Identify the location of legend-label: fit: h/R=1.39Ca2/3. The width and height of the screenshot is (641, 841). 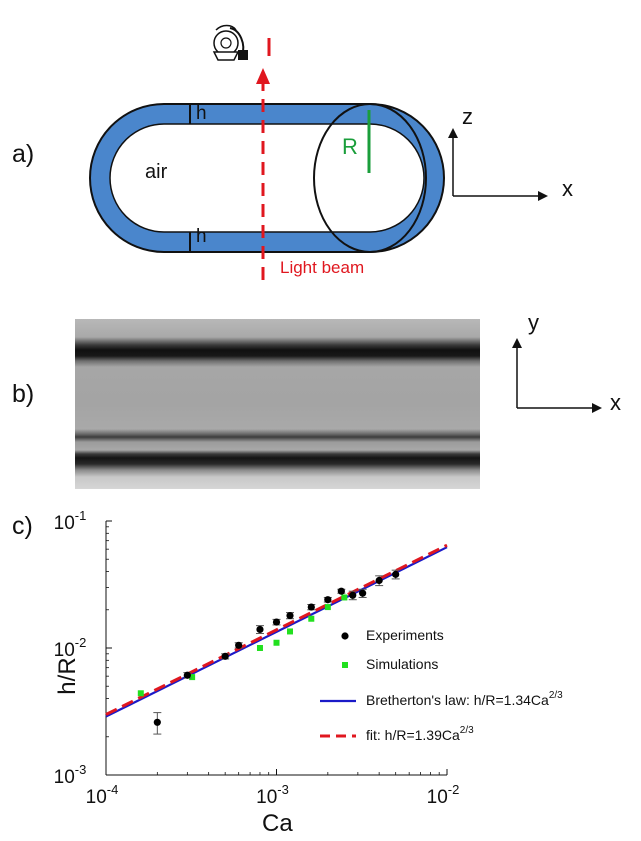
(420, 734).